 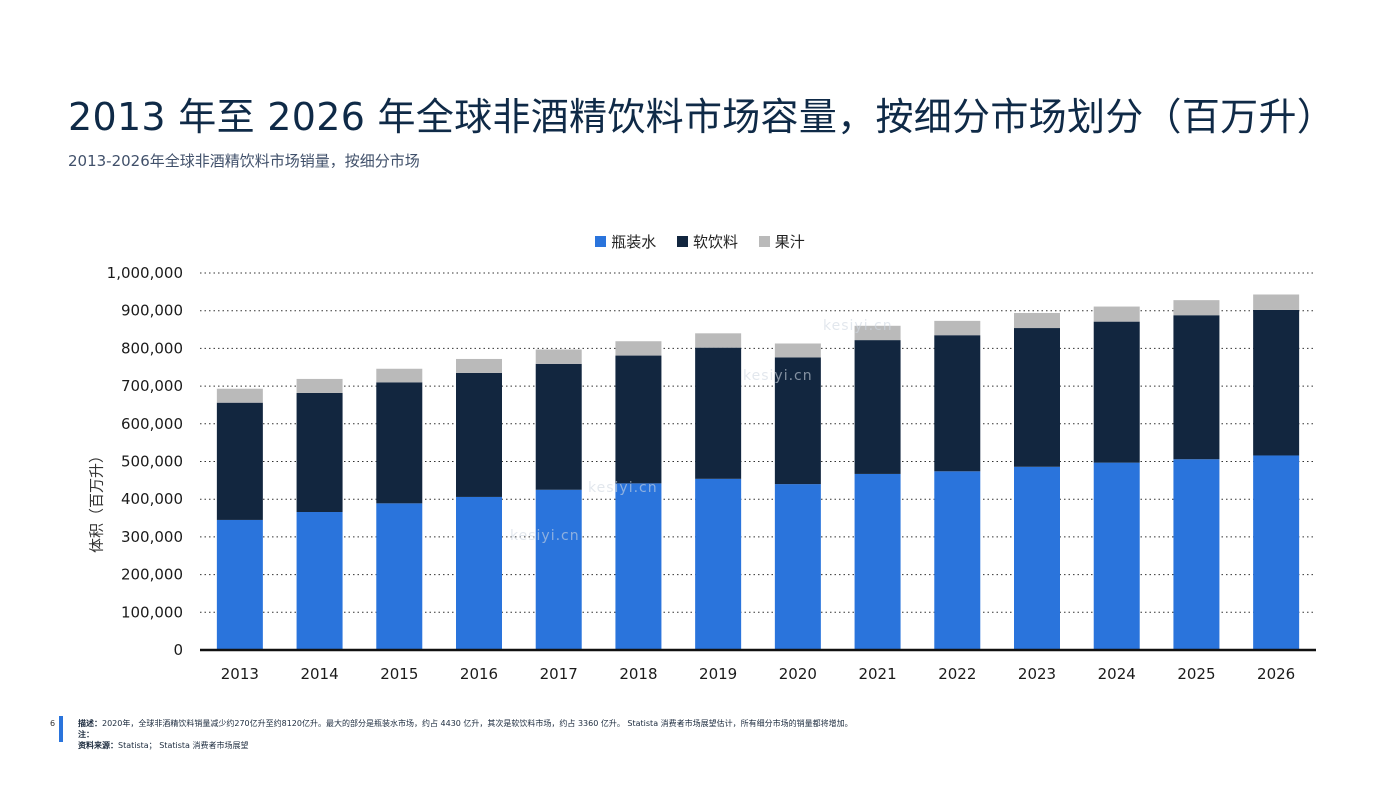 What do you see at coordinates (545, 536) in the screenshot?
I see `watermark-text-4: kesiyi.cn` at bounding box center [545, 536].